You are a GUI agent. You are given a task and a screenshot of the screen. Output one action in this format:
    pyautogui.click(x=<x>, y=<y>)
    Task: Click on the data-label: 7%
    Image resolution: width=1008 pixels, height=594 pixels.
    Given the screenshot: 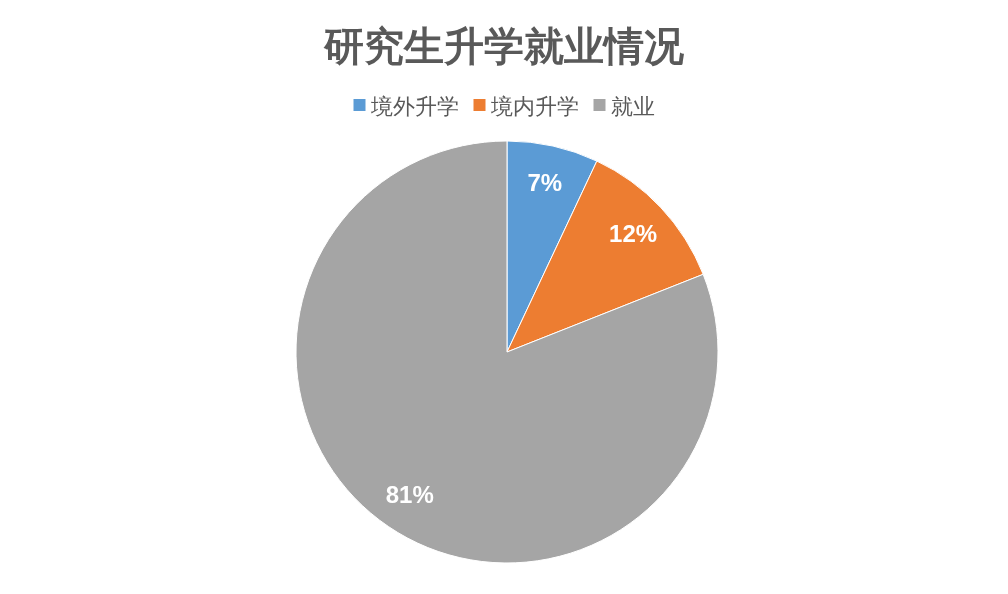 What is the action you would take?
    pyautogui.click(x=545, y=183)
    